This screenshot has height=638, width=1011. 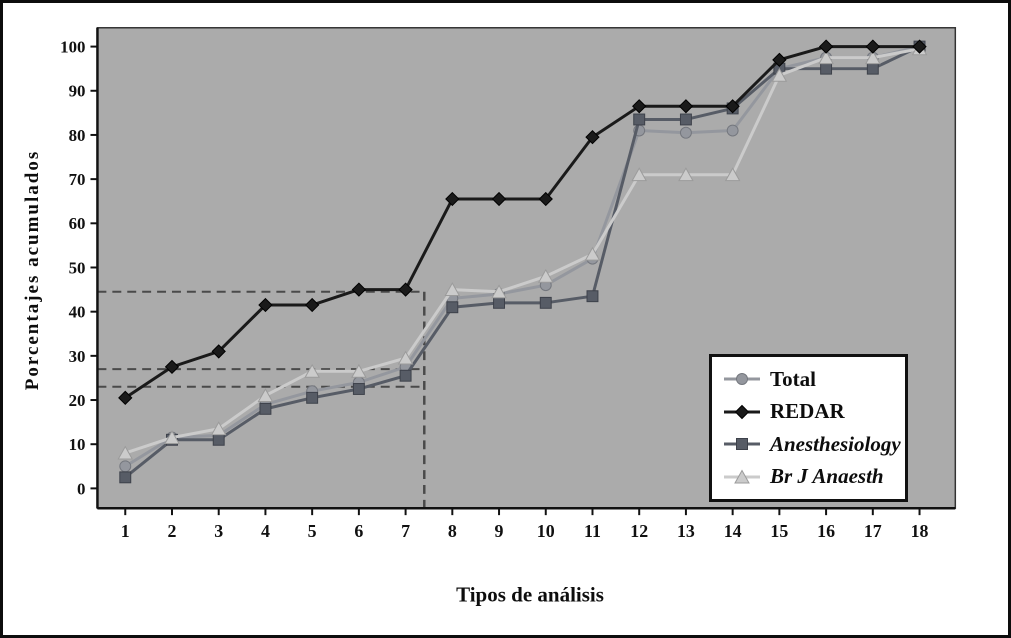 I want to click on y-axis-title: Porcentajes acumulados, so click(x=32, y=270).